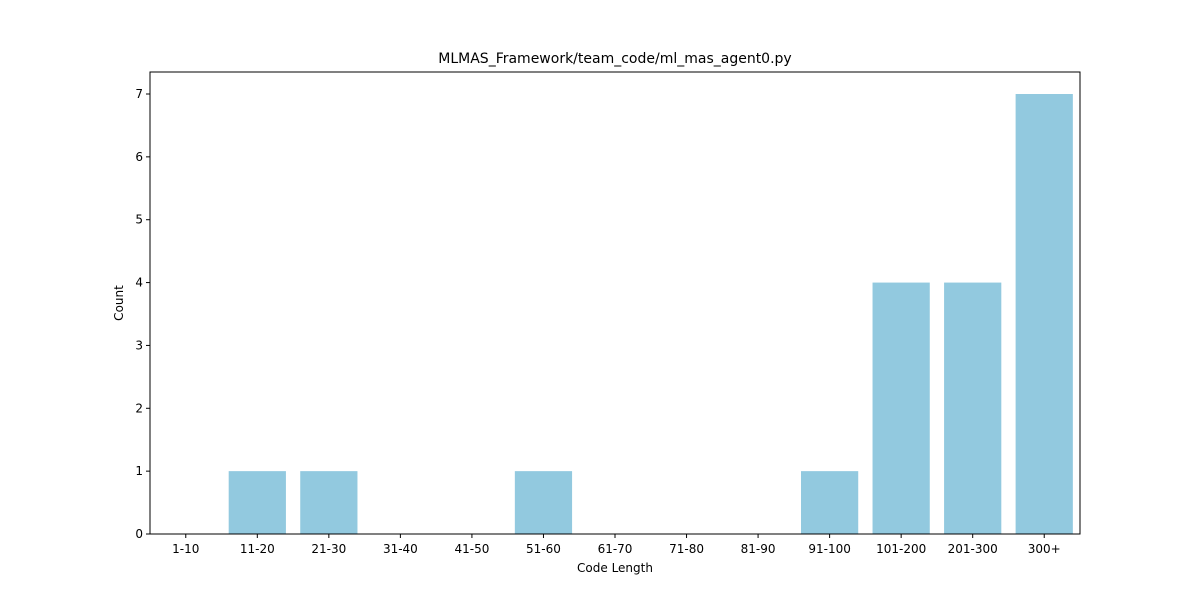 Image resolution: width=1200 pixels, height=600 pixels. What do you see at coordinates (758, 549) in the screenshot?
I see `x-tick-label: 81-90` at bounding box center [758, 549].